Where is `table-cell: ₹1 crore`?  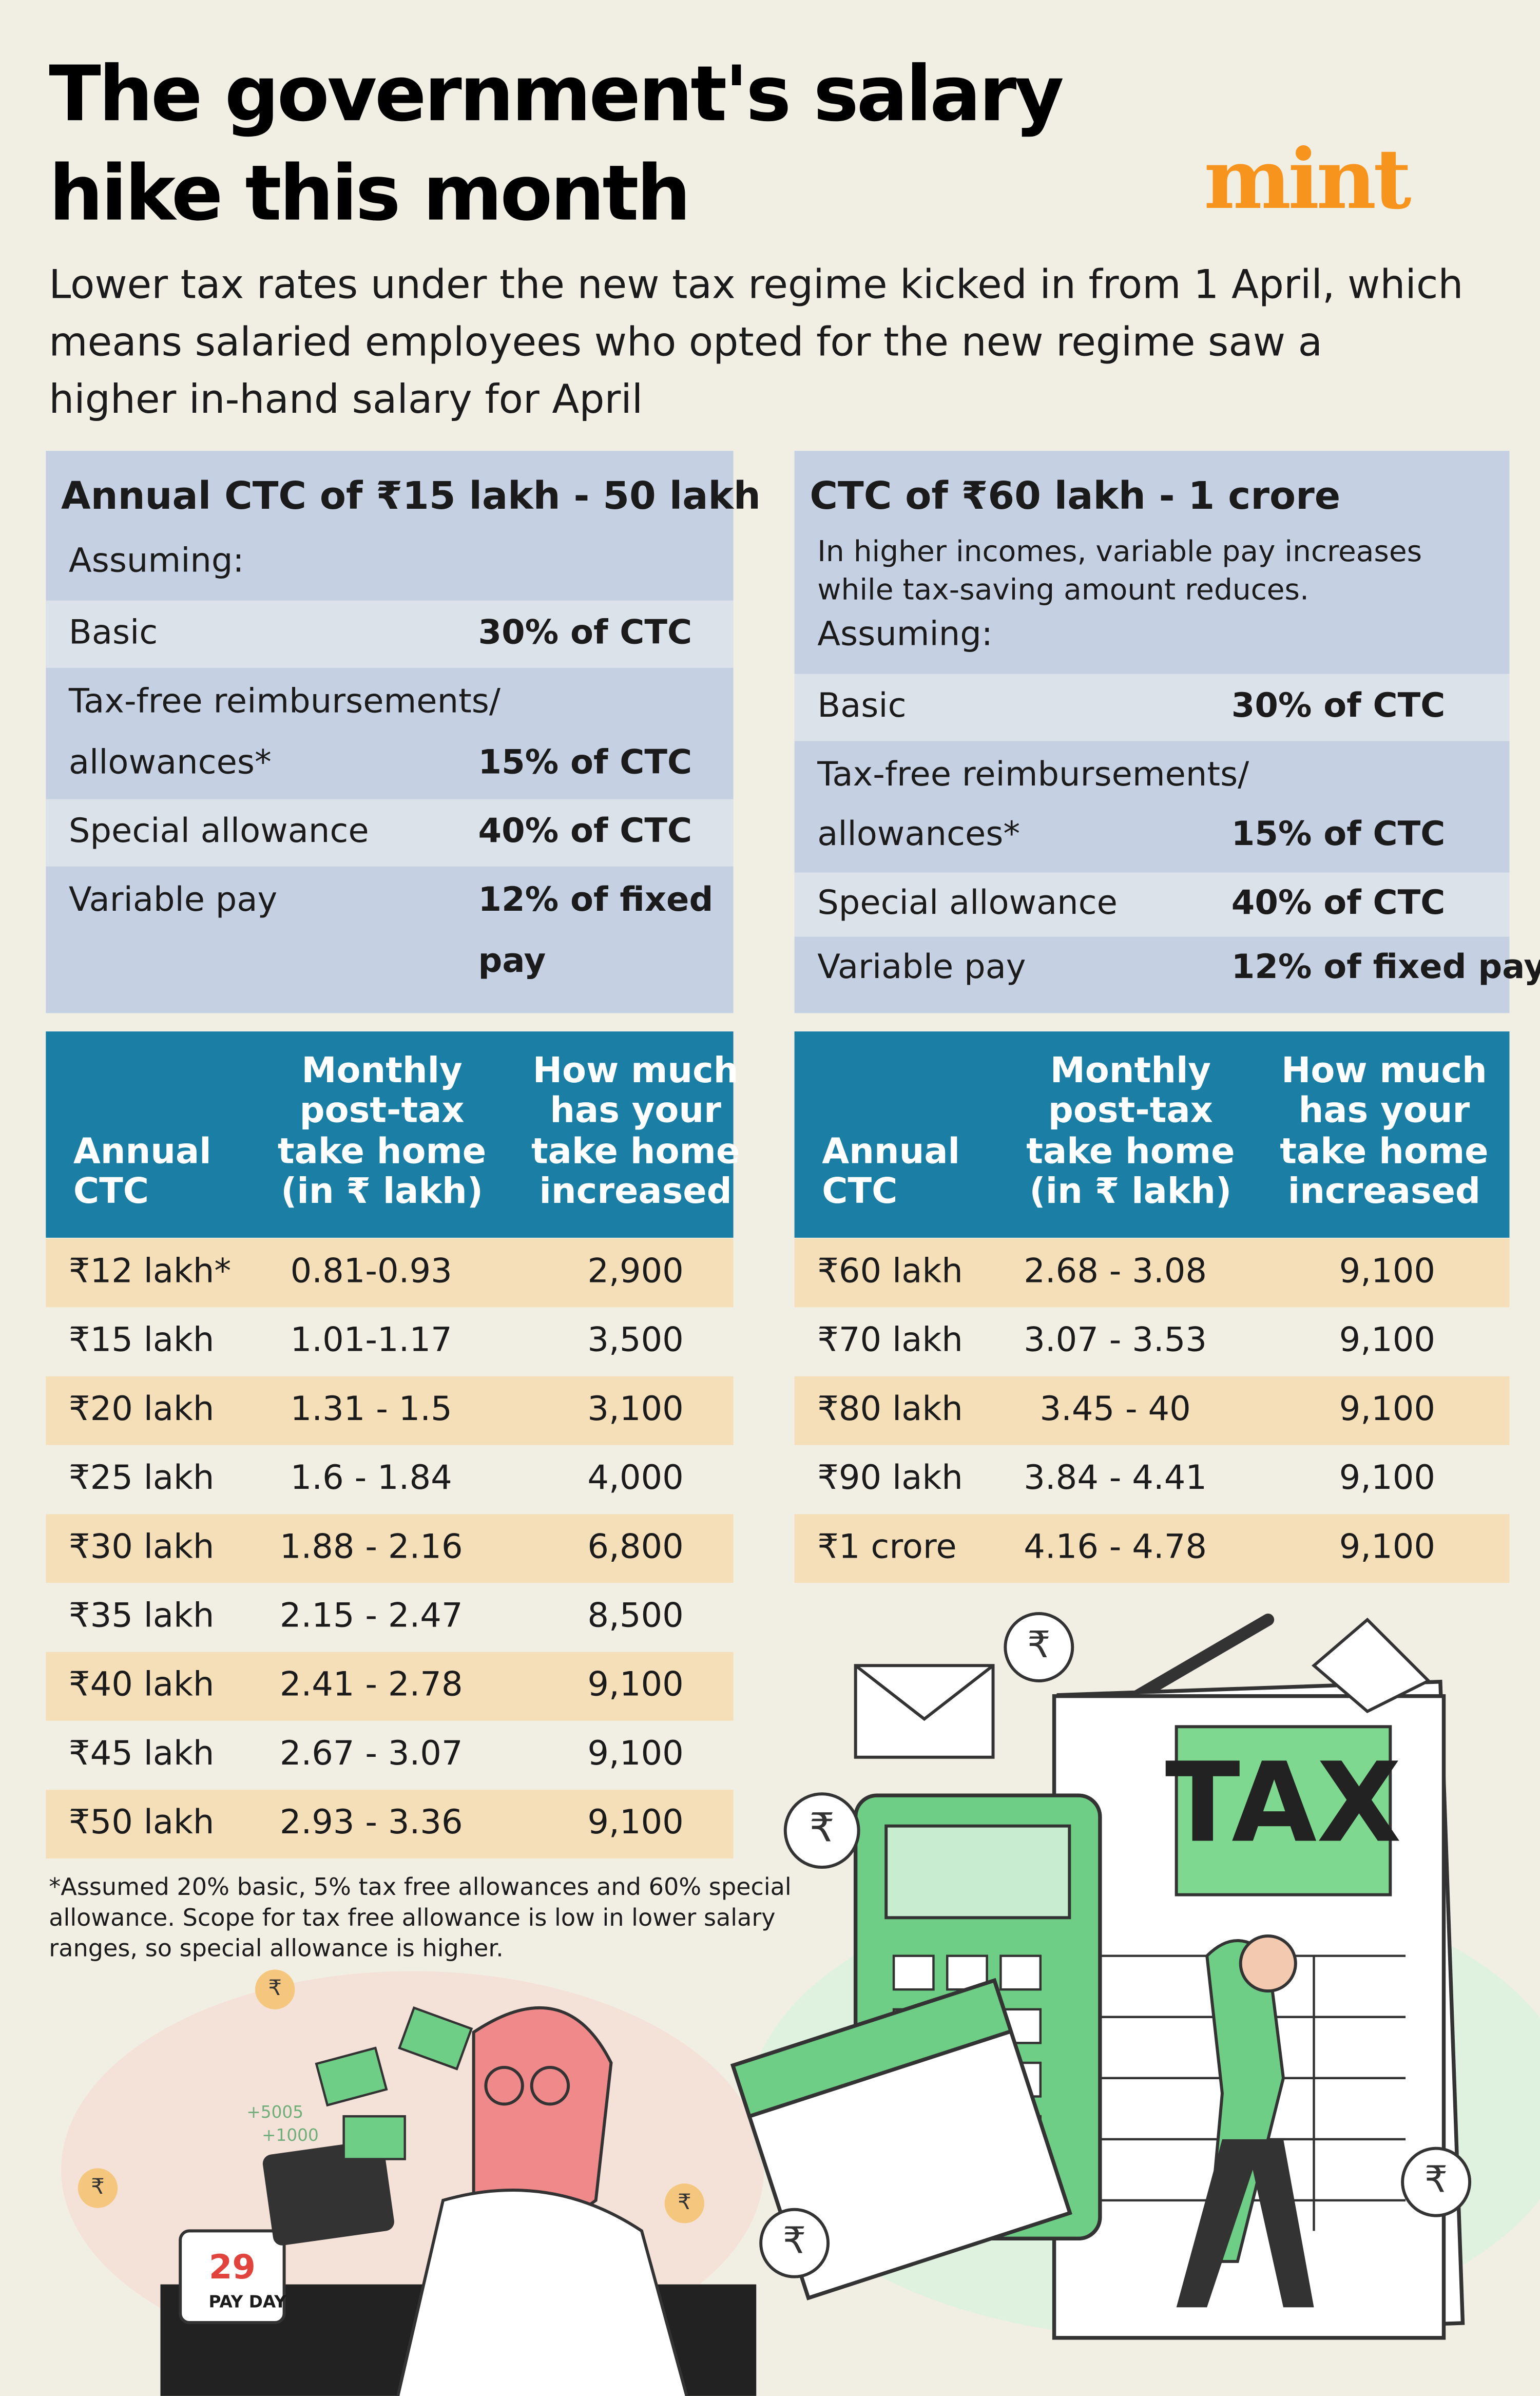 table-cell: ₹1 crore is located at coordinates (886, 1546).